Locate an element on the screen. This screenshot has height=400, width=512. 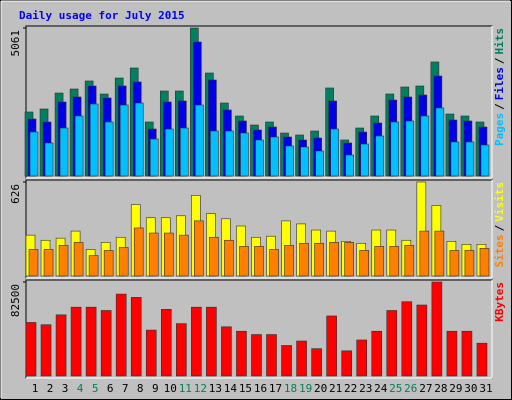
x-tick-label: 6 is located at coordinates (110, 388).